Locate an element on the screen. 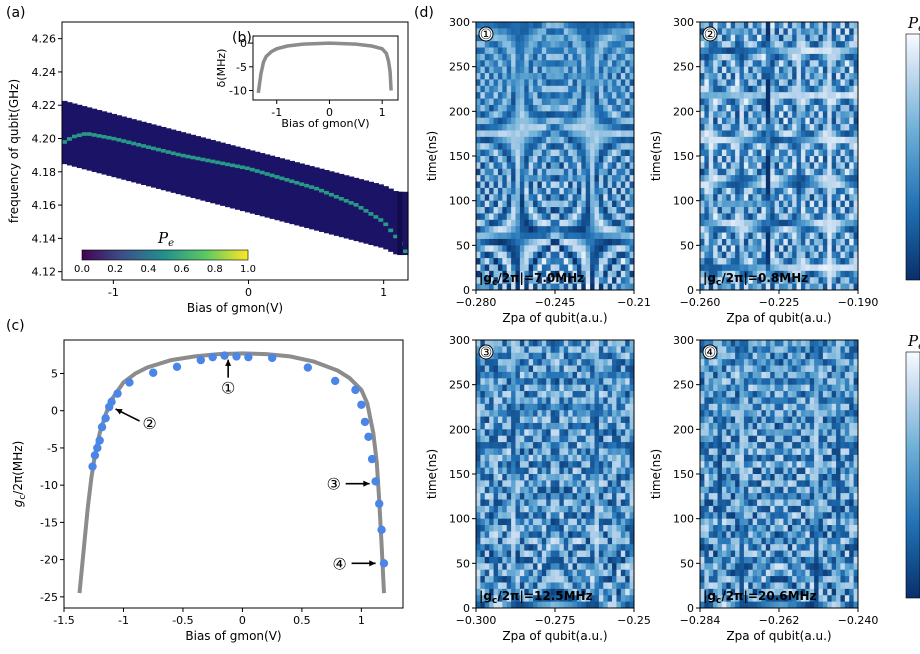 This screenshot has height=654, width=920. panel-c-ytick-label: -25 is located at coordinates (49, 597).